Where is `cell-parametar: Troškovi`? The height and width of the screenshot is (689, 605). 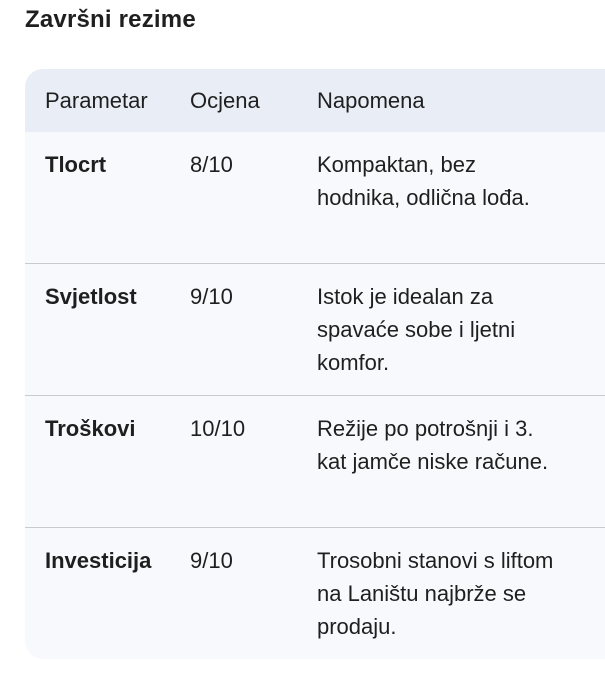 cell-parametar: Troškovi is located at coordinates (90, 428).